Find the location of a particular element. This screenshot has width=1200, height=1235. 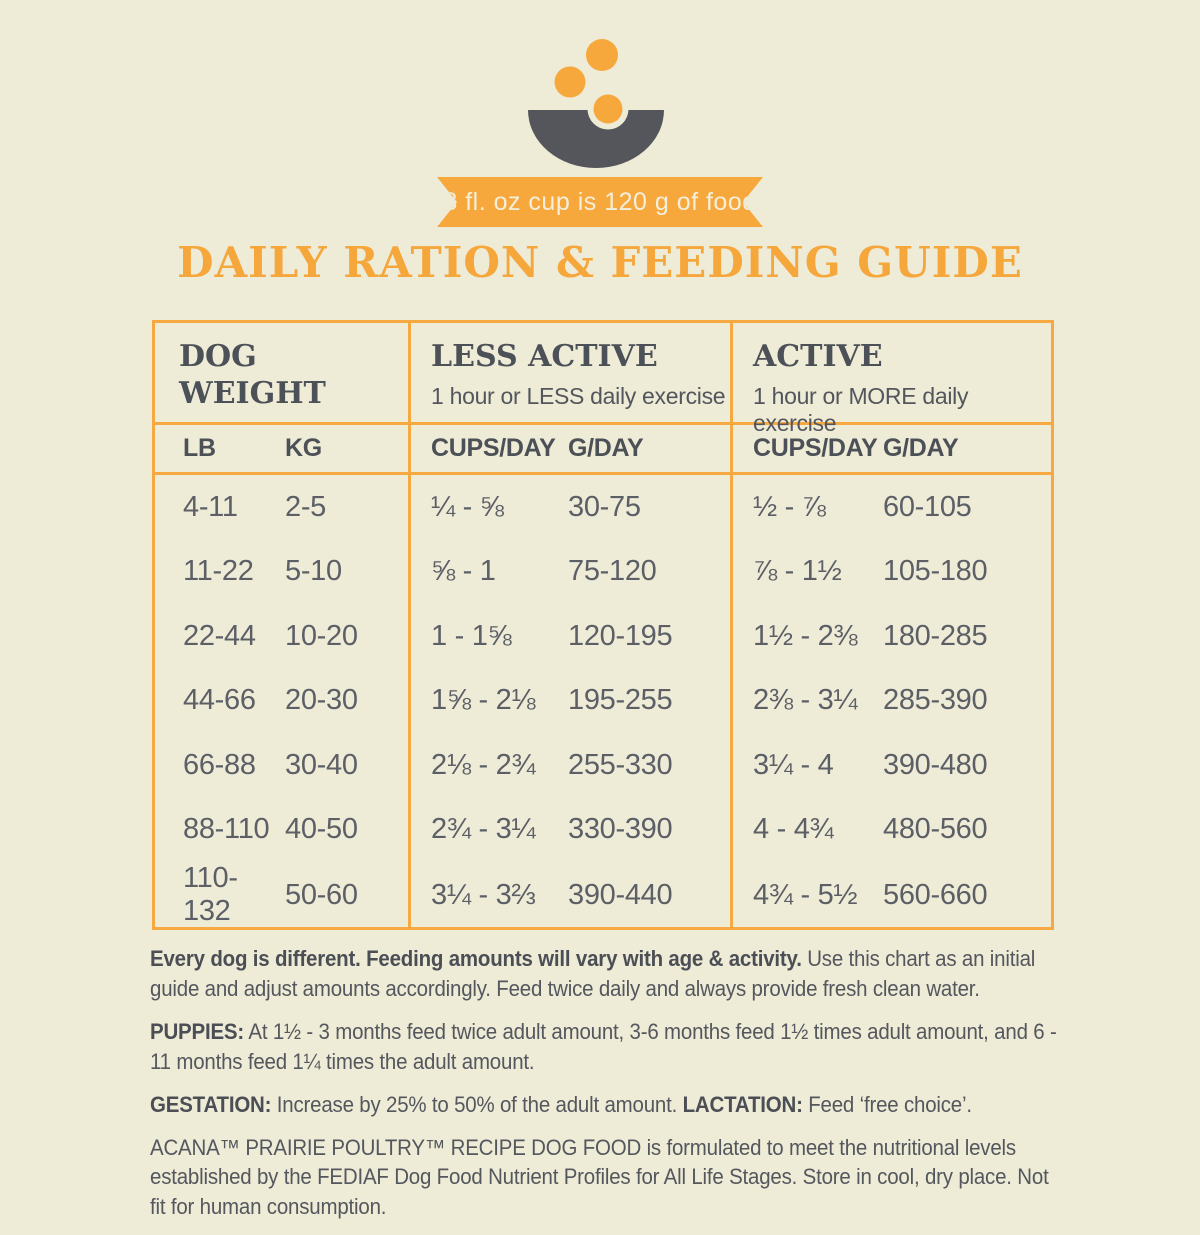

table-cell: 110-132 is located at coordinates (210, 894).